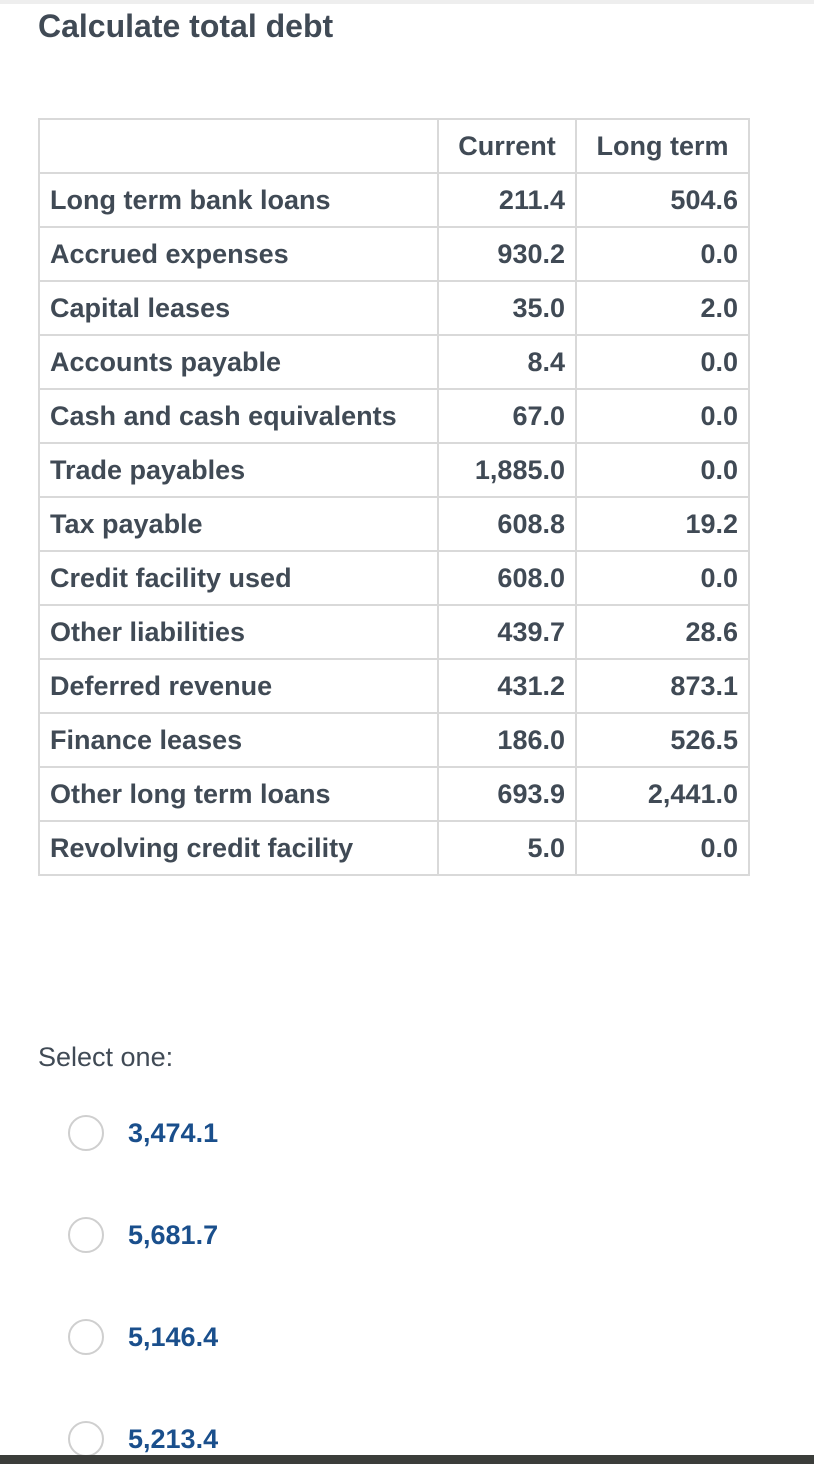  I want to click on table-row: Tax payable 608.8 19.2, so click(394, 524).